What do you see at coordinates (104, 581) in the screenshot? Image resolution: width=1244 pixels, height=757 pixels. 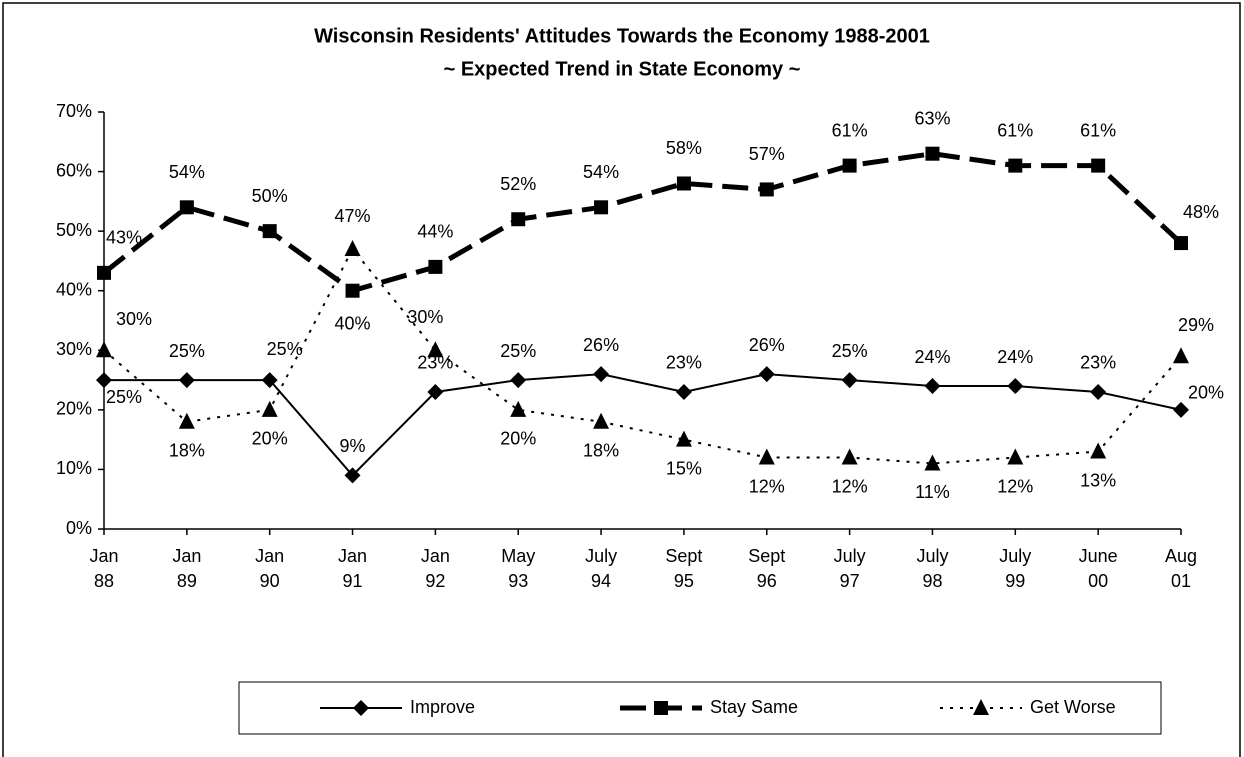 I see `x-tick-label-line: 88` at bounding box center [104, 581].